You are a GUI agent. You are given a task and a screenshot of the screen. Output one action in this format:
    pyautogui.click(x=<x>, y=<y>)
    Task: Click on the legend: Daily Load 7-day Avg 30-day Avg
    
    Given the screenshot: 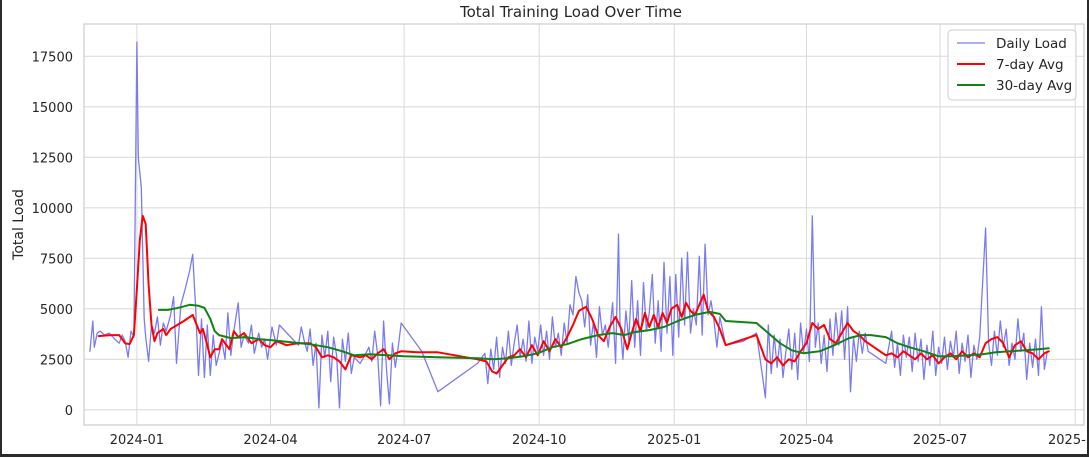 What is the action you would take?
    pyautogui.click(x=1012, y=65)
    